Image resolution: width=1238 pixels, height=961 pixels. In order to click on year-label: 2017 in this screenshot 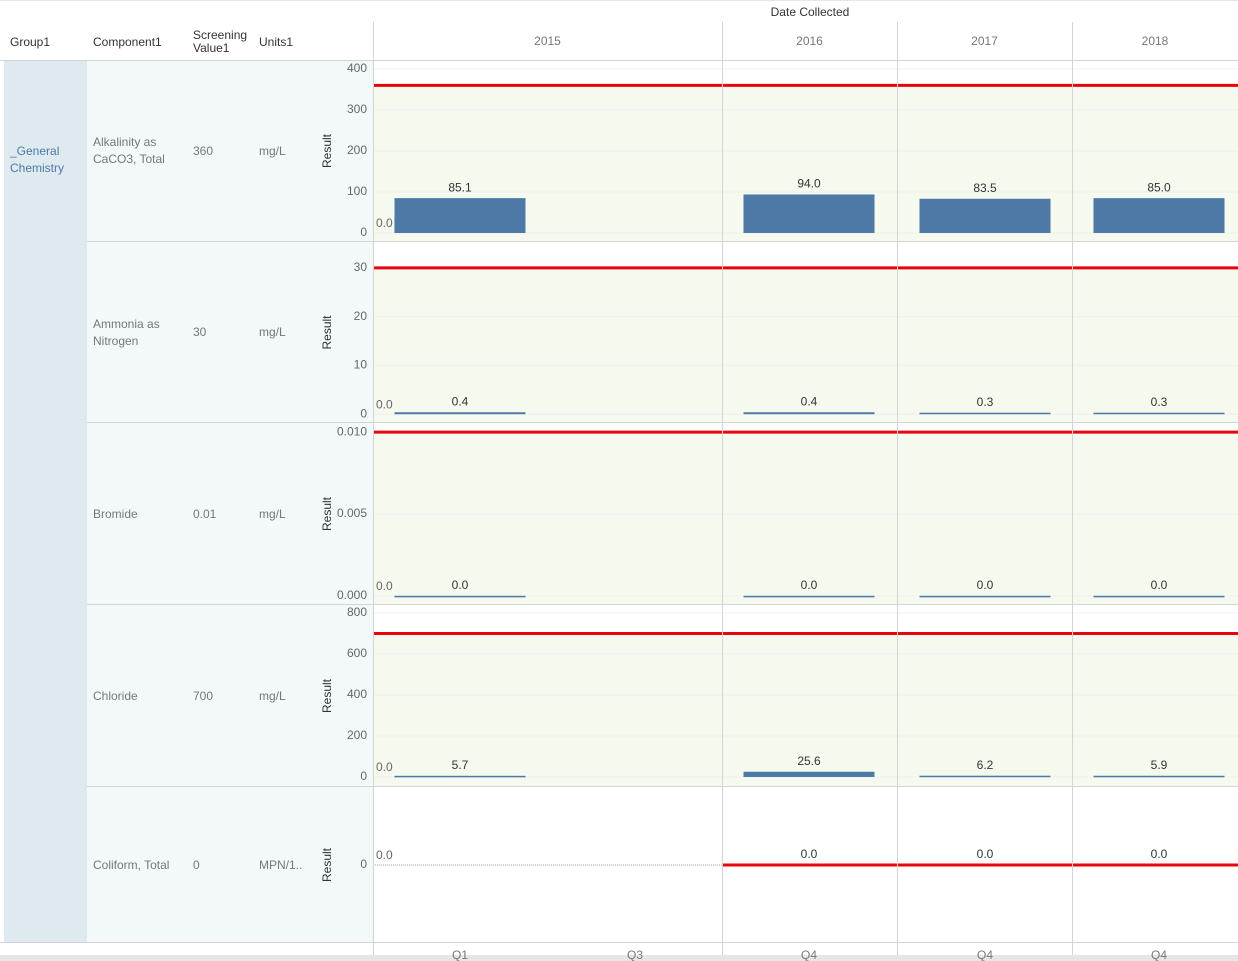, I will do `click(984, 41)`.